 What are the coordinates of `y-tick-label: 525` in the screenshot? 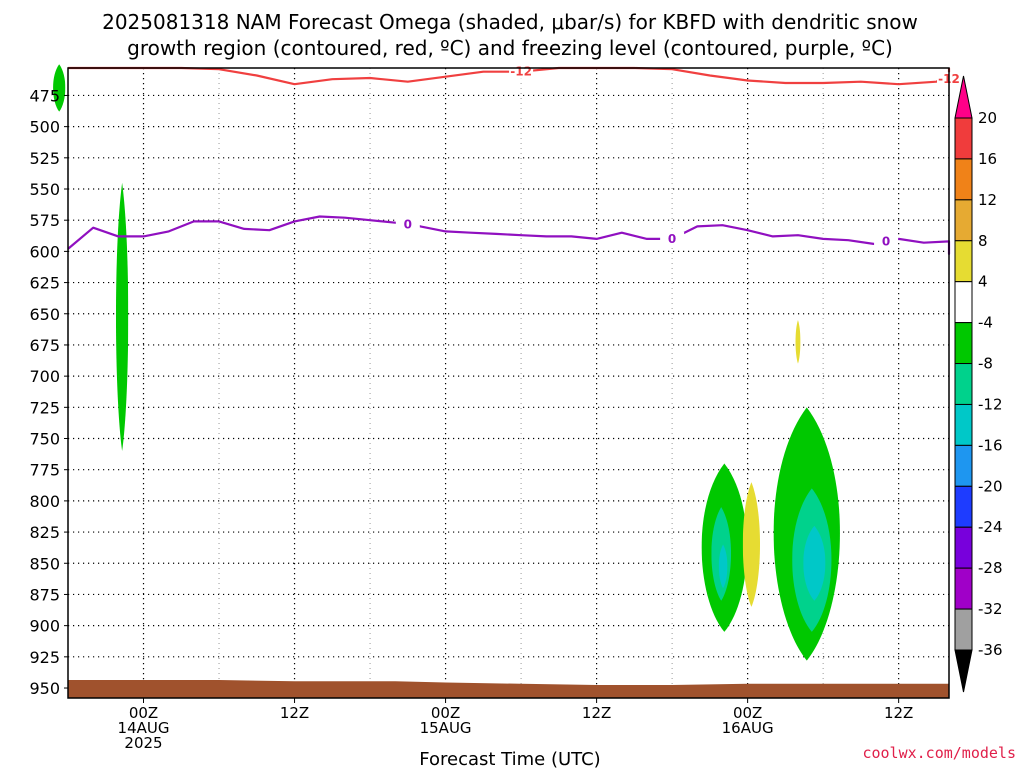 It's located at (44, 158).